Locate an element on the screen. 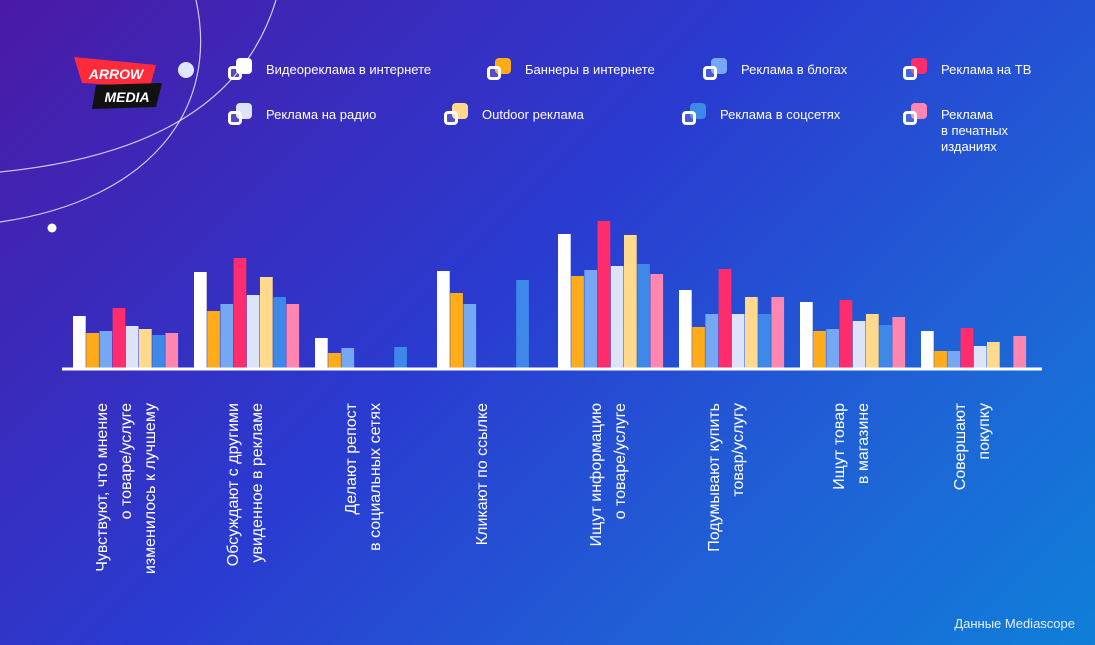  category-label: Подумывают купить товар/услугу is located at coordinates (726, 477).